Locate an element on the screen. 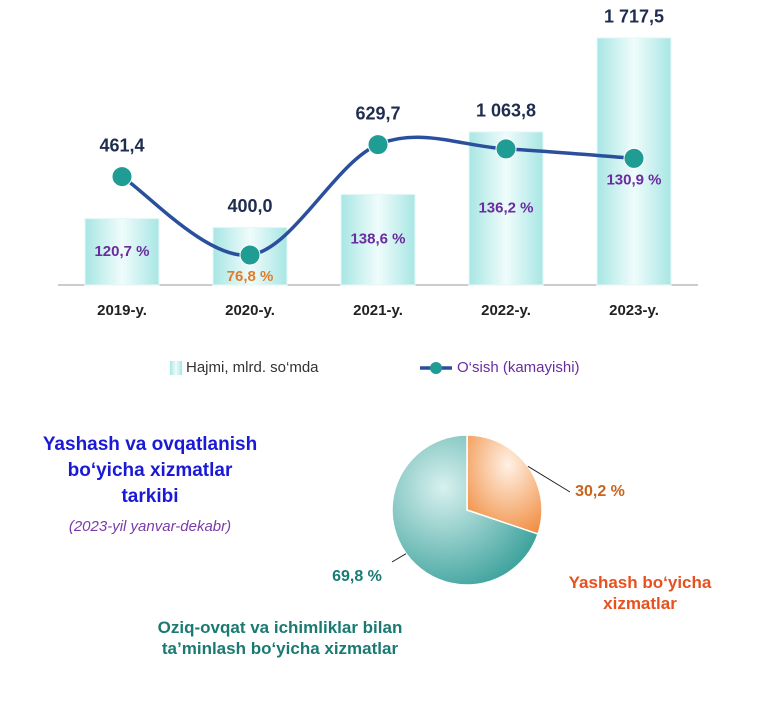  x-tick-label: 2020-y. is located at coordinates (250, 310).